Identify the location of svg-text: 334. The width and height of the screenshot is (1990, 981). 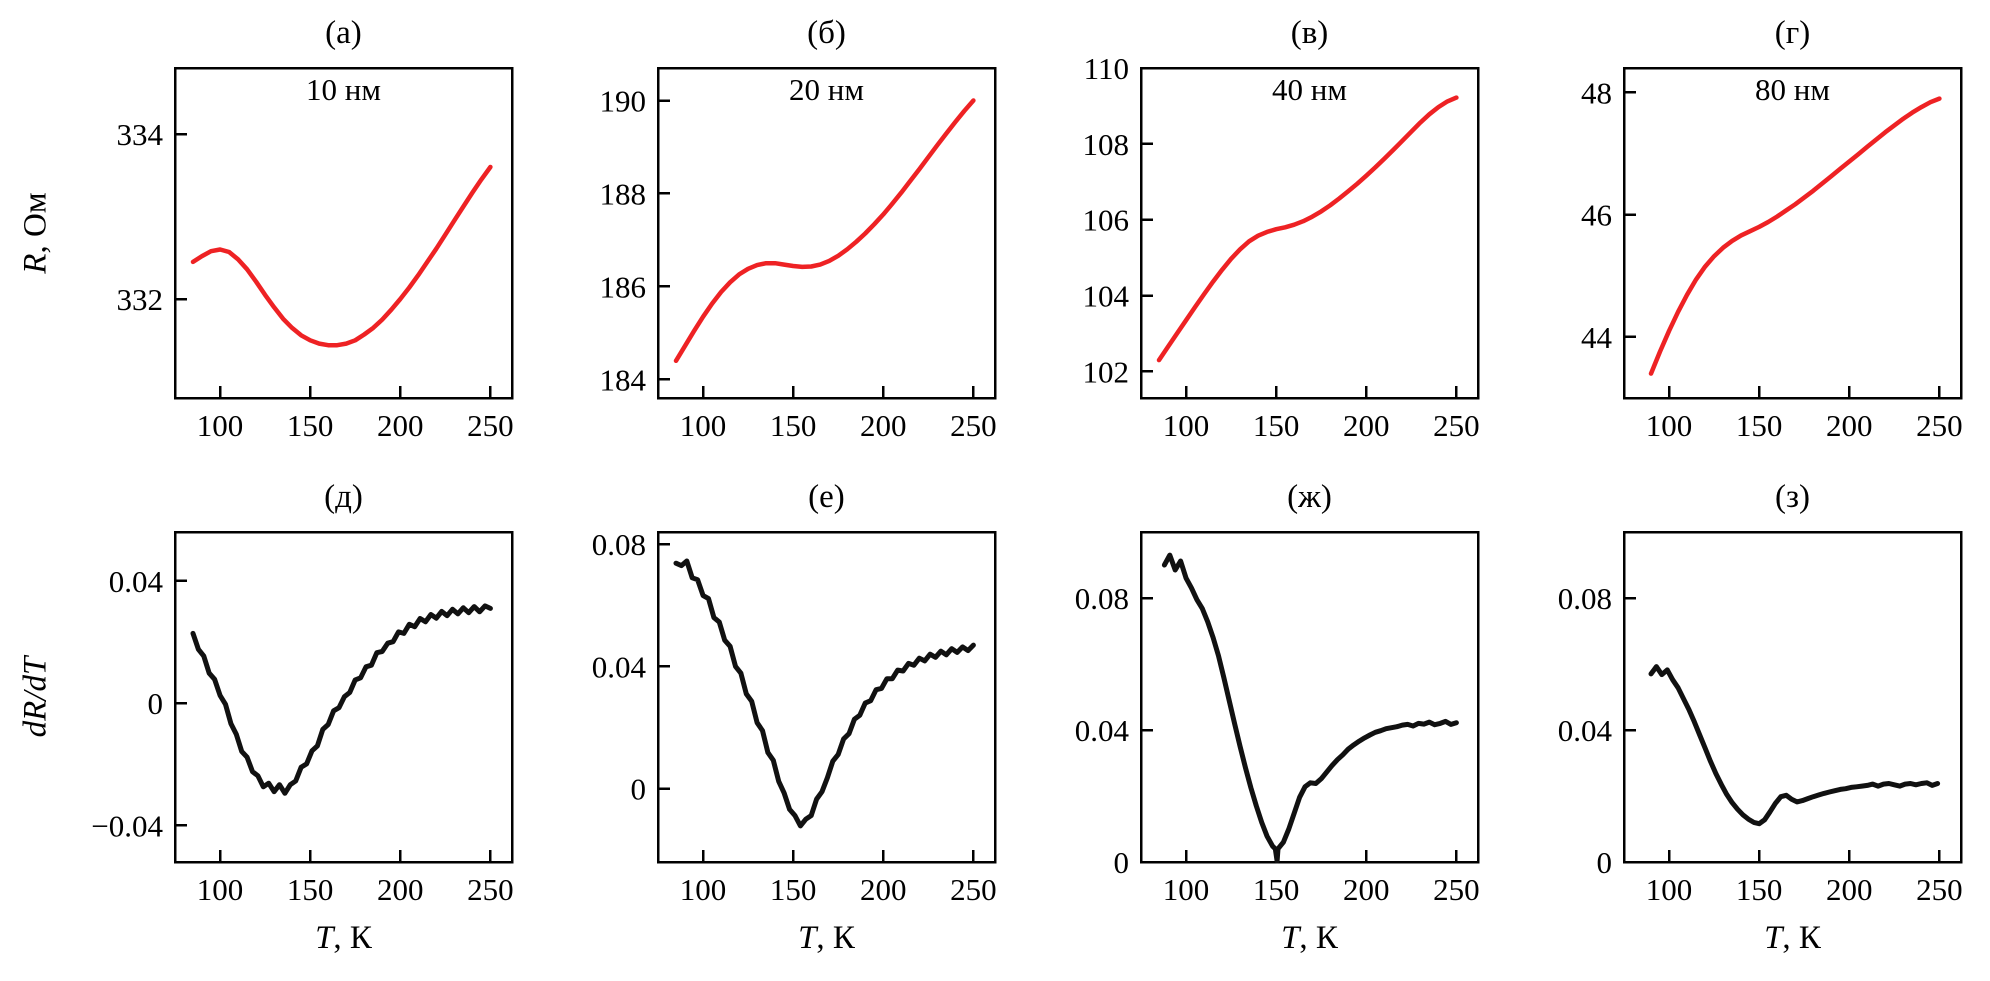
(140, 134).